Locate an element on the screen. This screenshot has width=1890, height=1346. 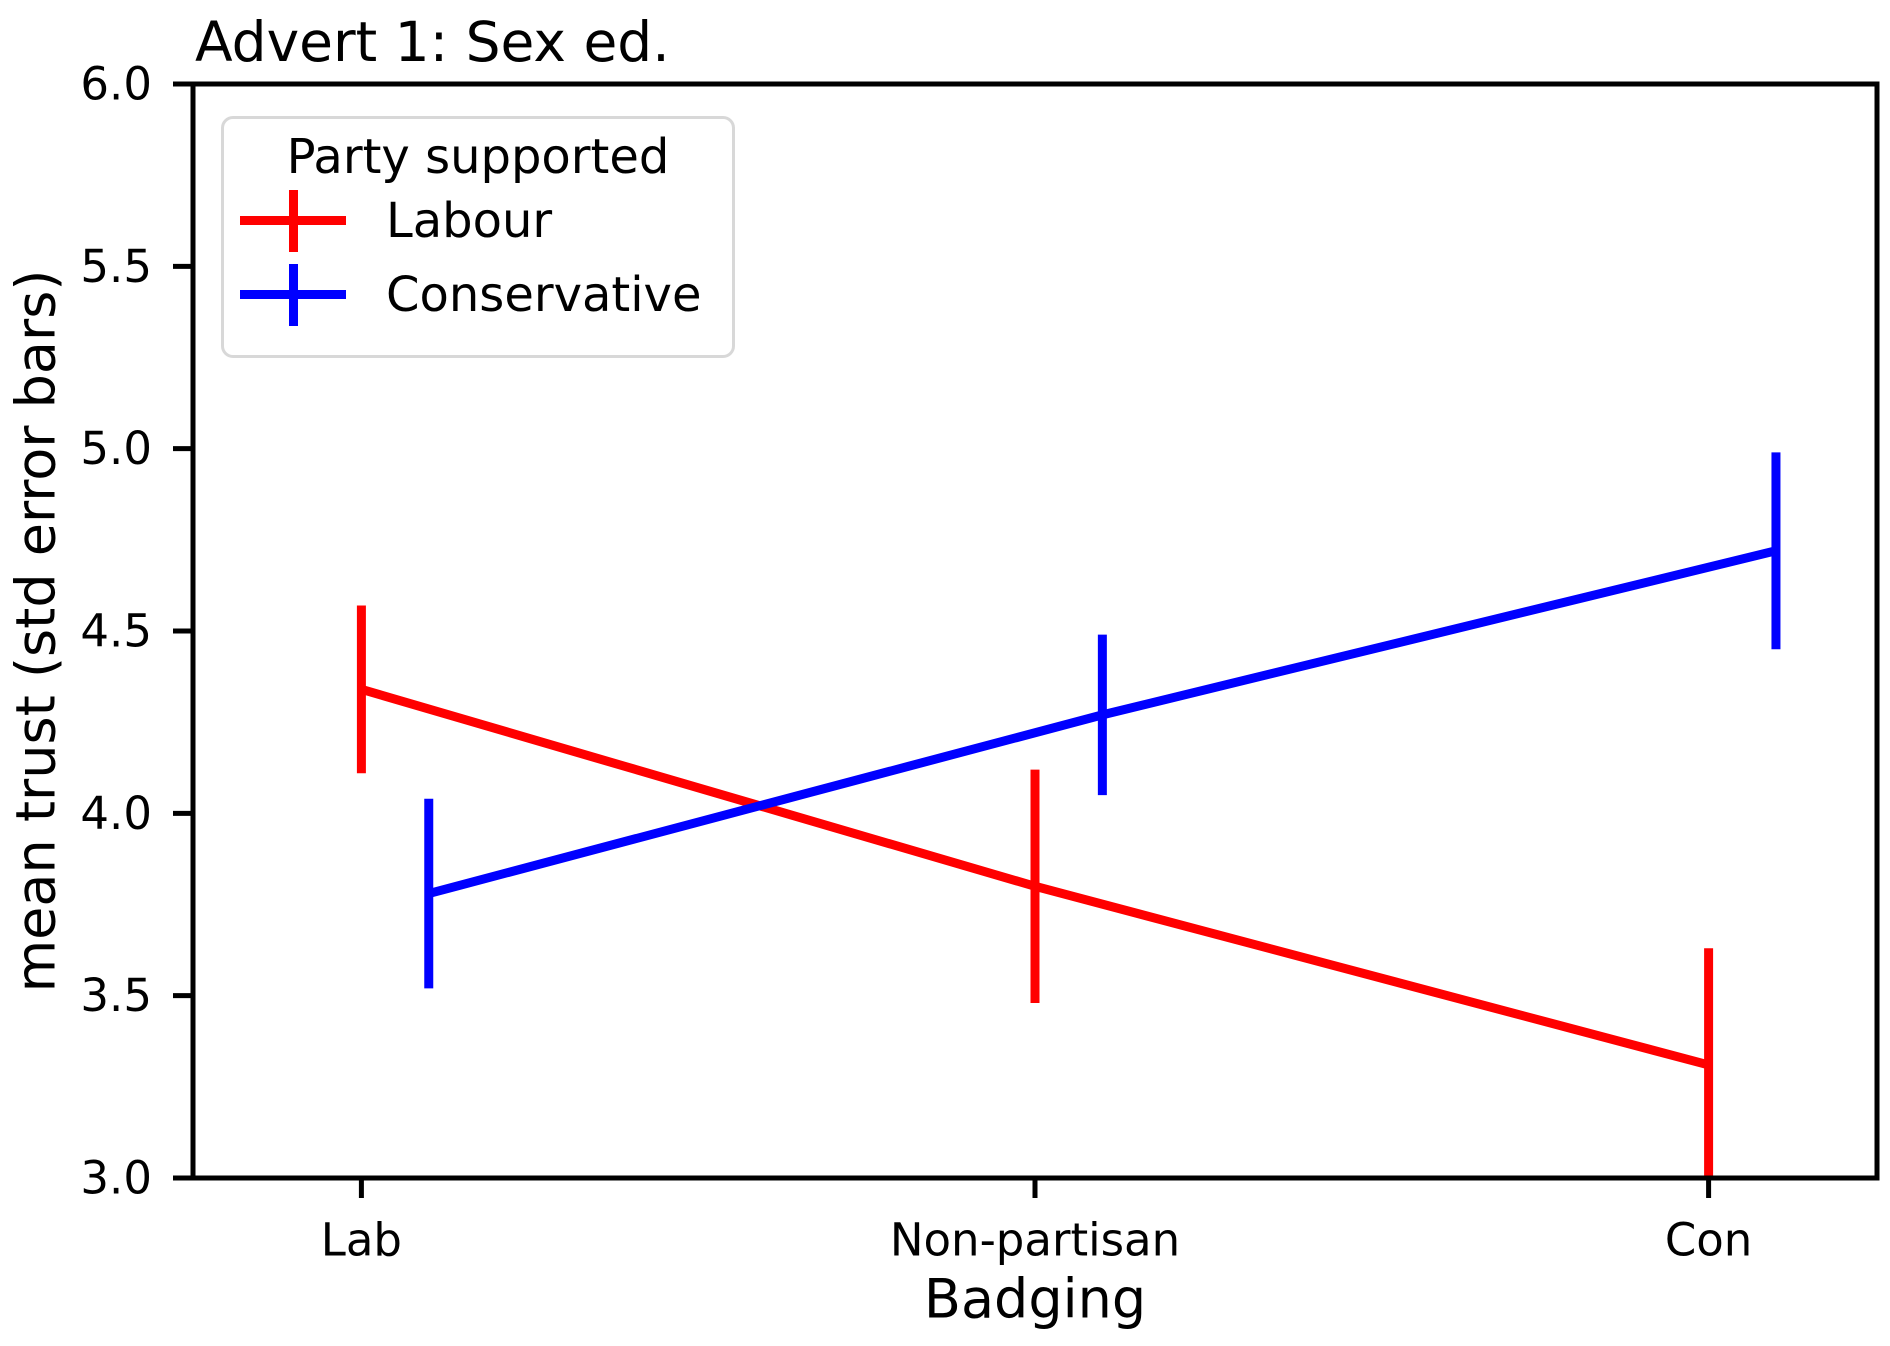
y-tick-label: 6.0 is located at coordinates (116, 84).